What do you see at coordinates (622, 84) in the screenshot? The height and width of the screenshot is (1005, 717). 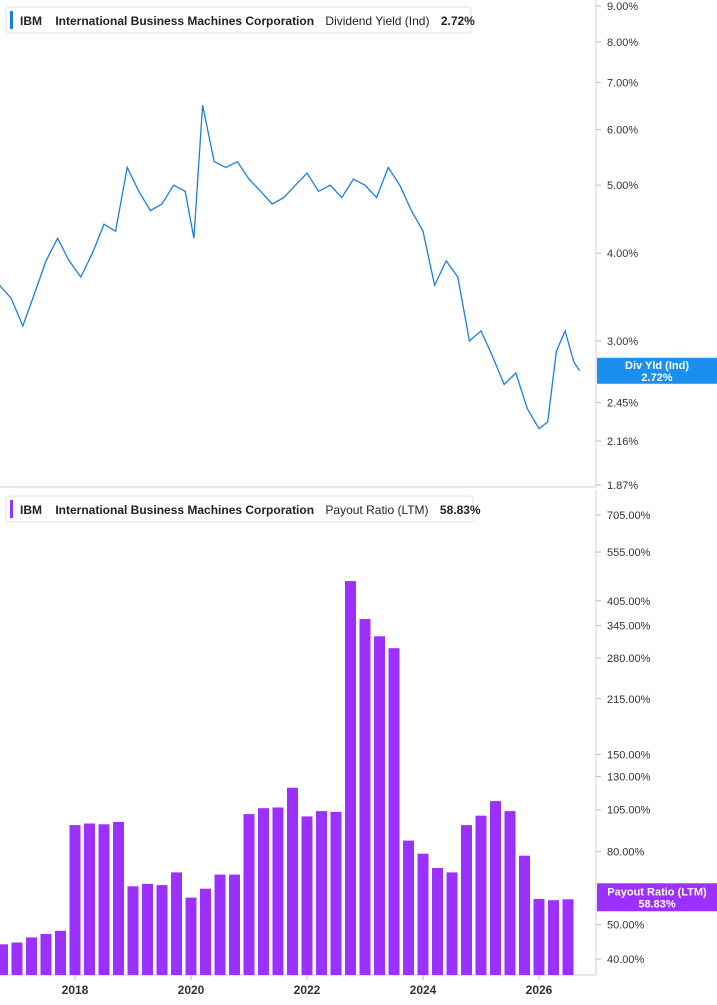 I see `top-y-tick-label: 7.00%` at bounding box center [622, 84].